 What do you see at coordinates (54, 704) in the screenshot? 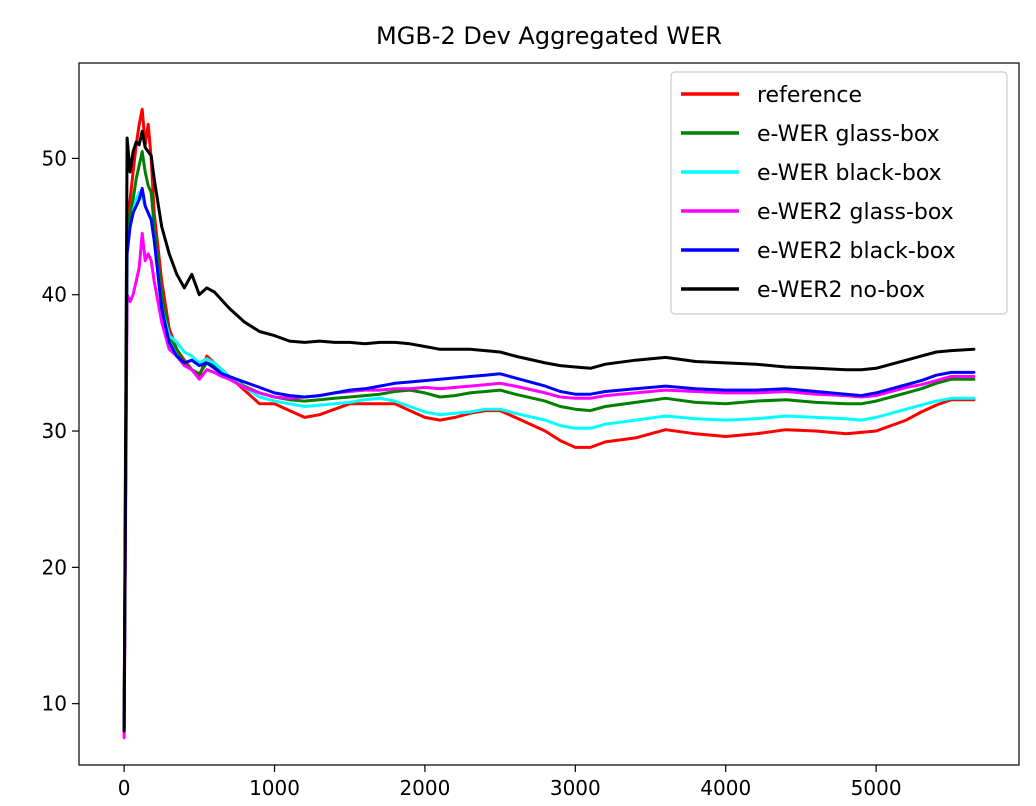
I see `y-tick-label-0: 10` at bounding box center [54, 704].